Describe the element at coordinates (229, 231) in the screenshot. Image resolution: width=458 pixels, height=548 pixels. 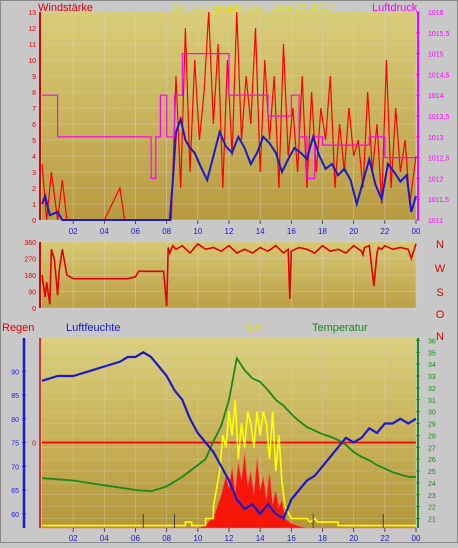
I see `top-x-tick-label: 12` at that location.